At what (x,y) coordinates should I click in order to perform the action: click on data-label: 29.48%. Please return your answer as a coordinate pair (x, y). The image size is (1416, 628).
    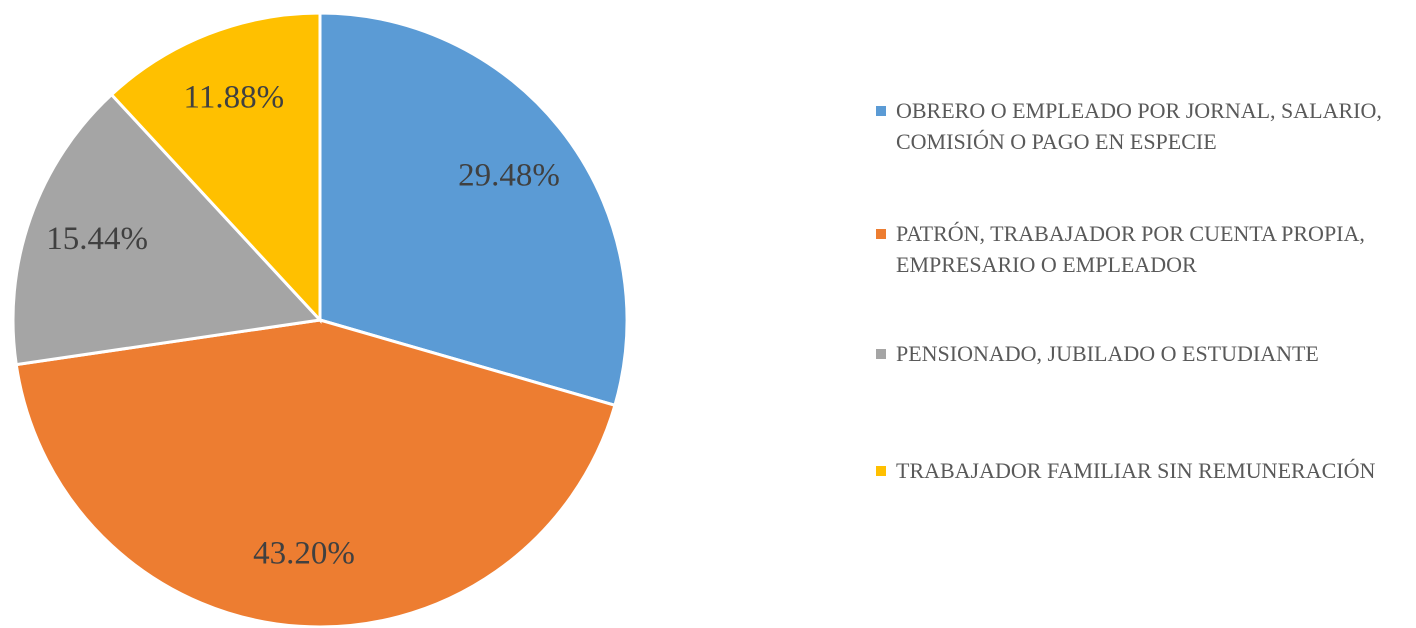
    Looking at the image, I should click on (509, 176).